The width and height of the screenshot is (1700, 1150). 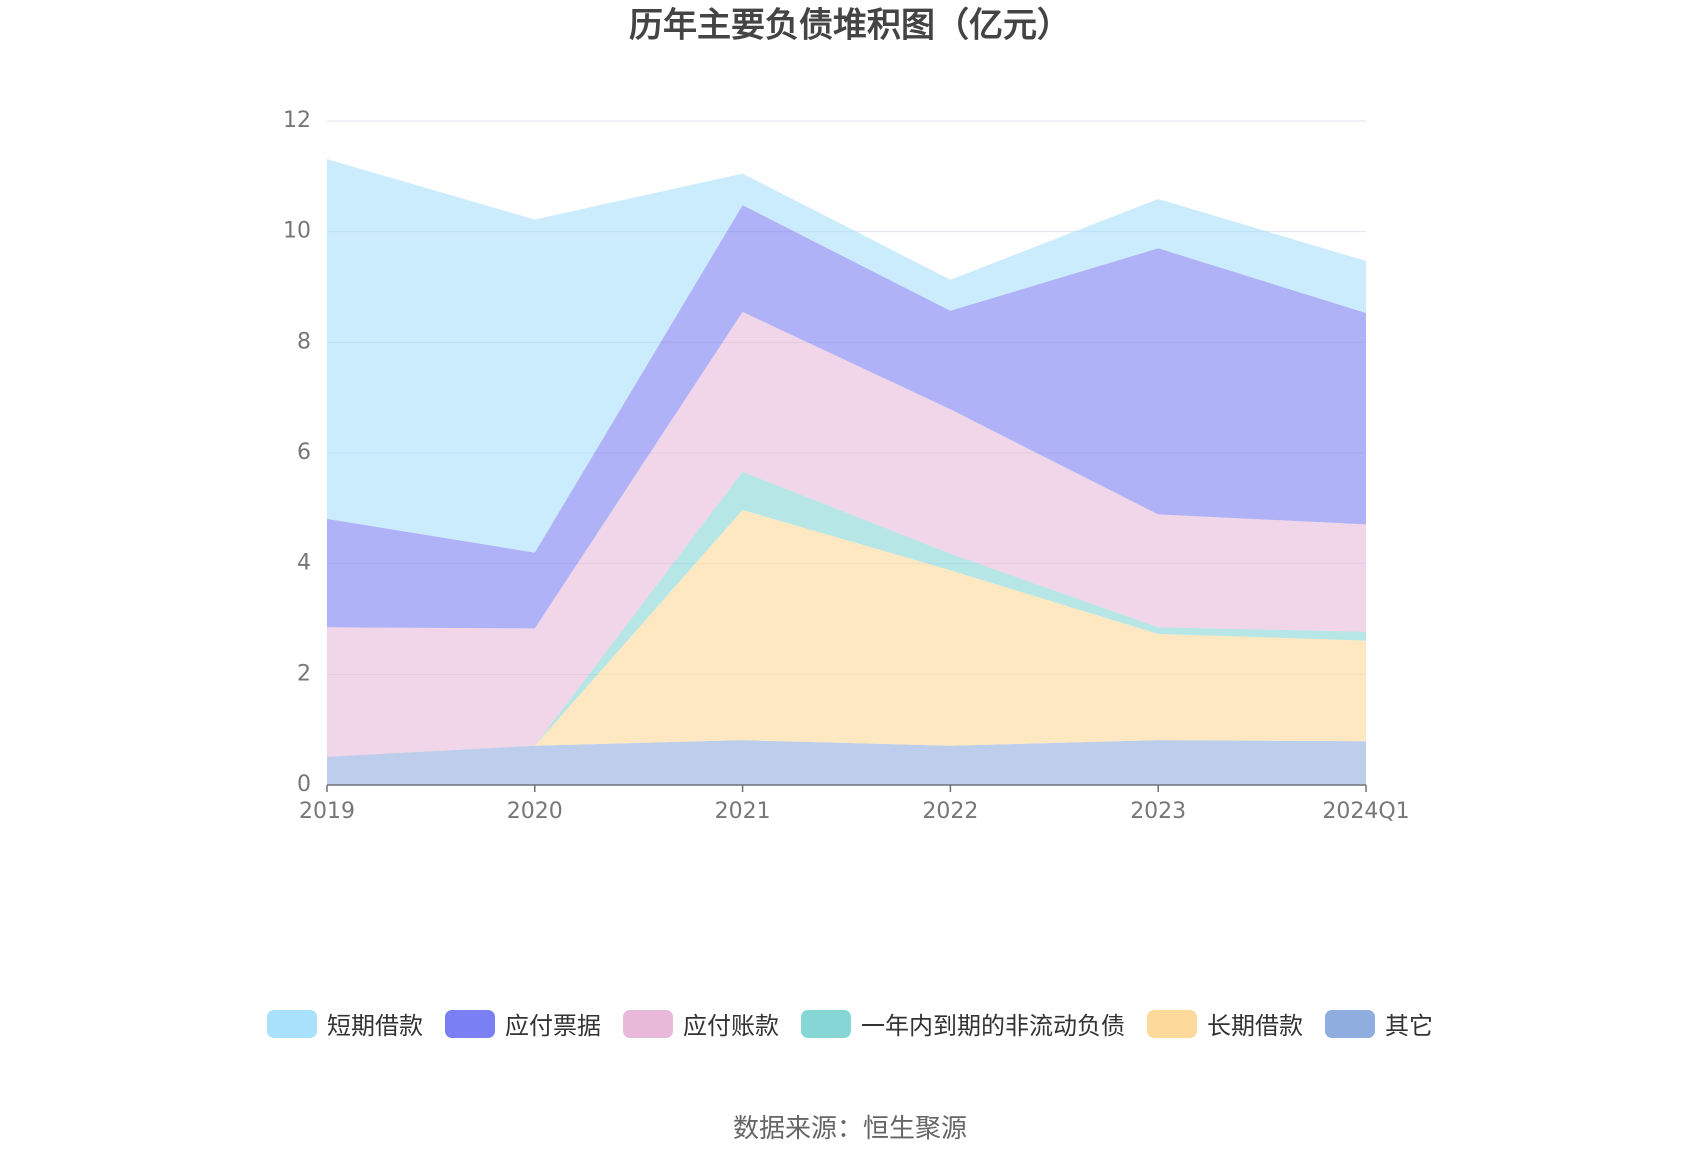 I want to click on x-tick-label: 2020, so click(x=535, y=811).